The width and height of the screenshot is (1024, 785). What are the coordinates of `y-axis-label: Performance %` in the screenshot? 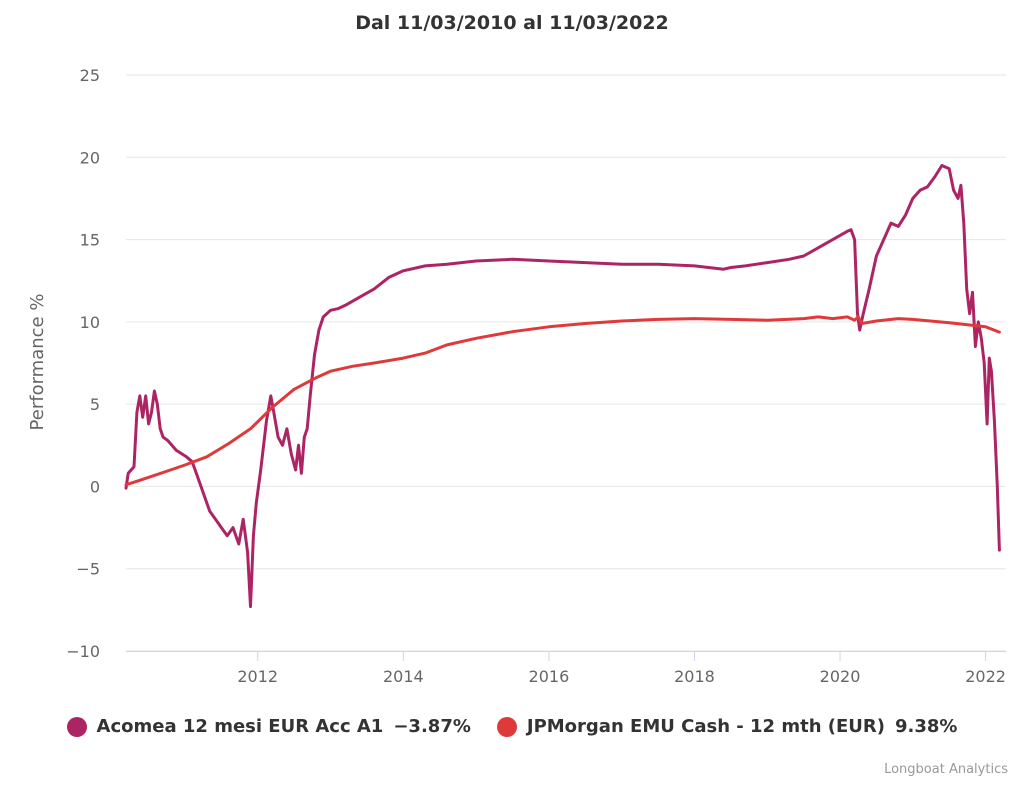 It's located at (37, 362).